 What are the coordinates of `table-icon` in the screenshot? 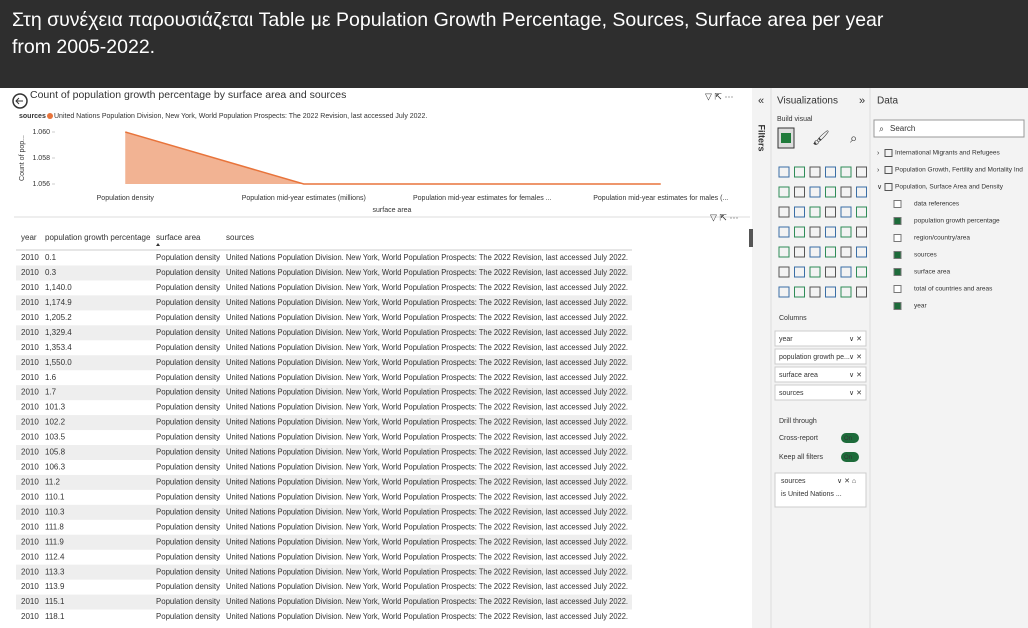 It's located at (786, 138).